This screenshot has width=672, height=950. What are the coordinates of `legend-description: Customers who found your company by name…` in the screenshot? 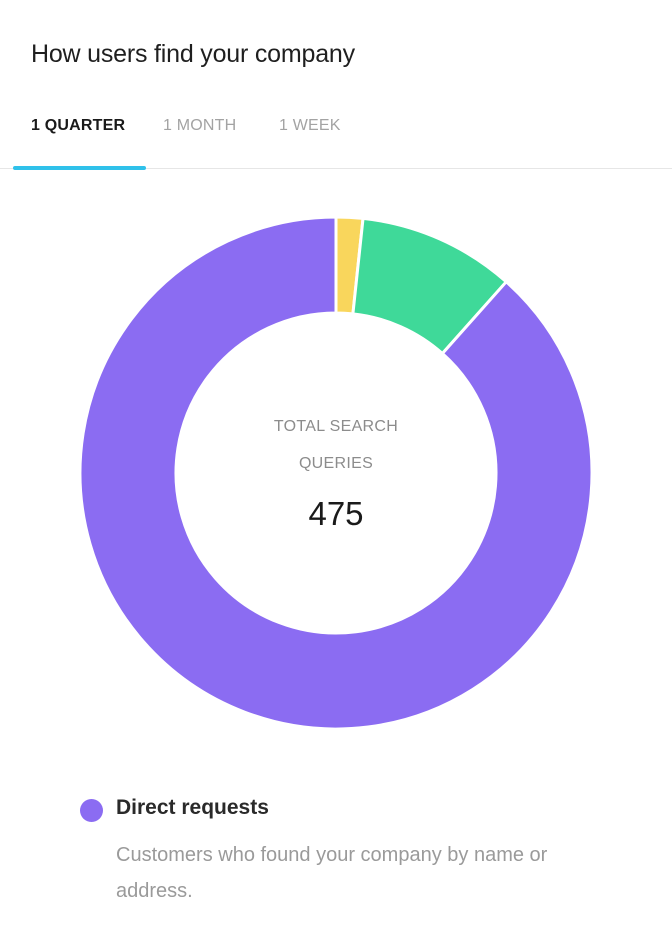 It's located at (332, 873).